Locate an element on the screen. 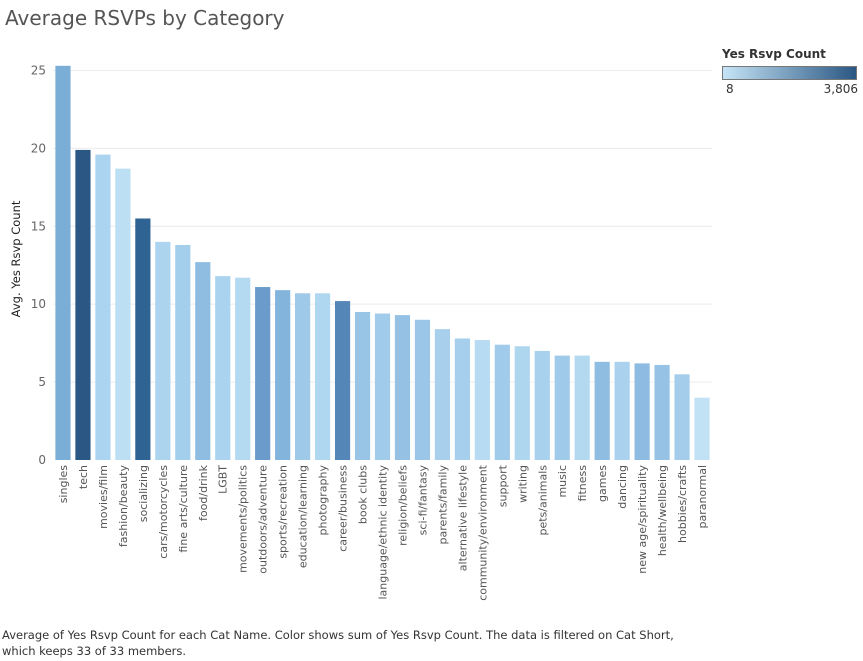  x-tick-label: sci-fi/fantasy is located at coordinates (422, 500).